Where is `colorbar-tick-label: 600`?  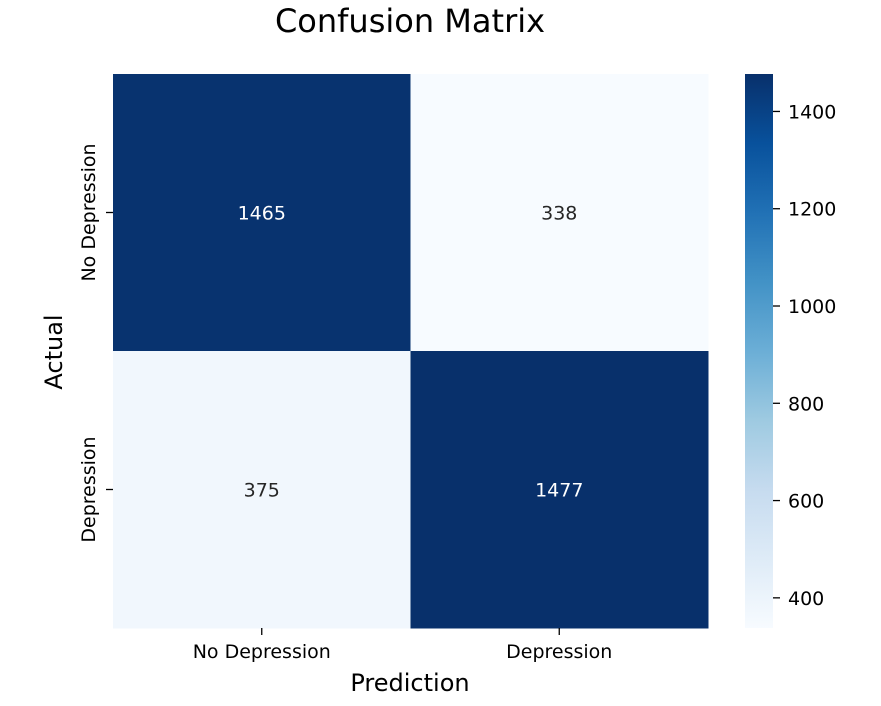 colorbar-tick-label: 600 is located at coordinates (806, 502).